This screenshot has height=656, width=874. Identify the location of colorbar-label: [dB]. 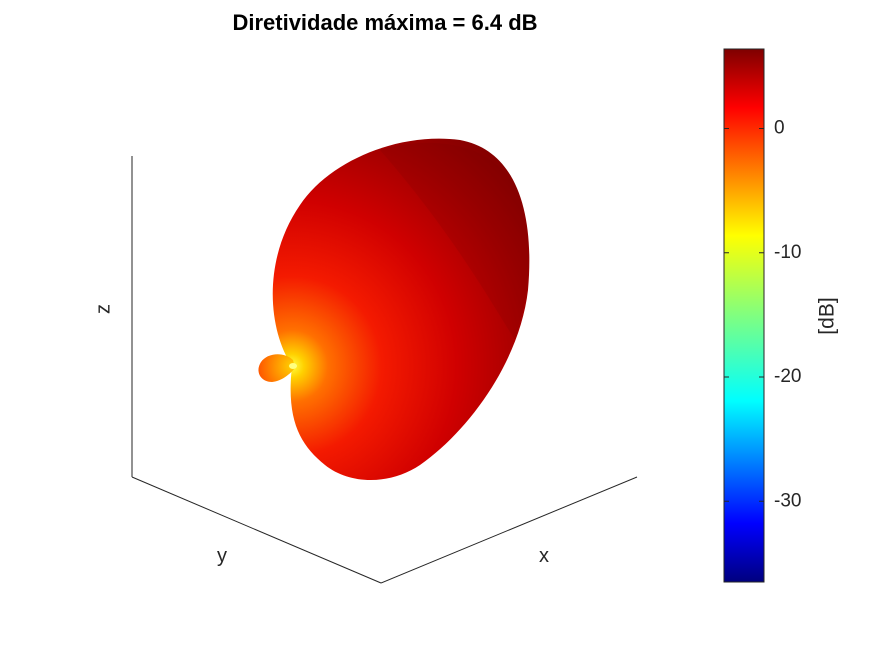
(827, 315).